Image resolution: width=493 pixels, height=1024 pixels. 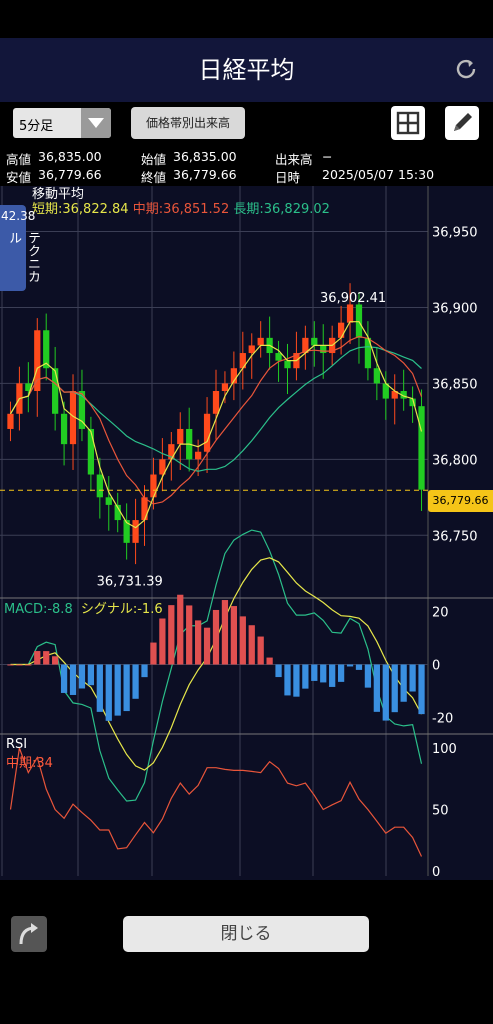 I want to click on datetime-value: 2025/05/07 15:30, so click(x=378, y=174).